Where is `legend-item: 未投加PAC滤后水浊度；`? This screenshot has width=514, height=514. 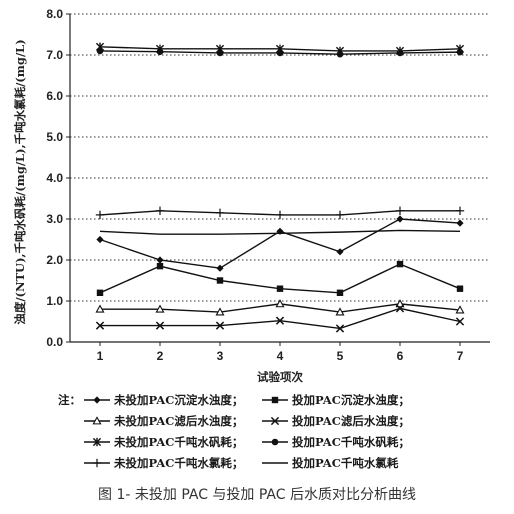 legend-item: 未投加PAC滤后水浊度； is located at coordinates (163, 421).